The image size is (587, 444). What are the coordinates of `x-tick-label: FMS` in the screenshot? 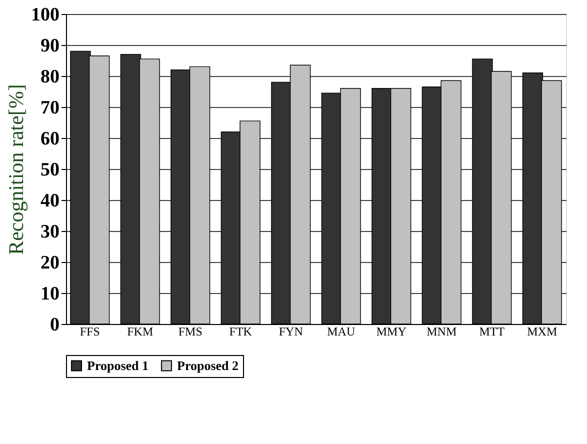 It's located at (190, 331).